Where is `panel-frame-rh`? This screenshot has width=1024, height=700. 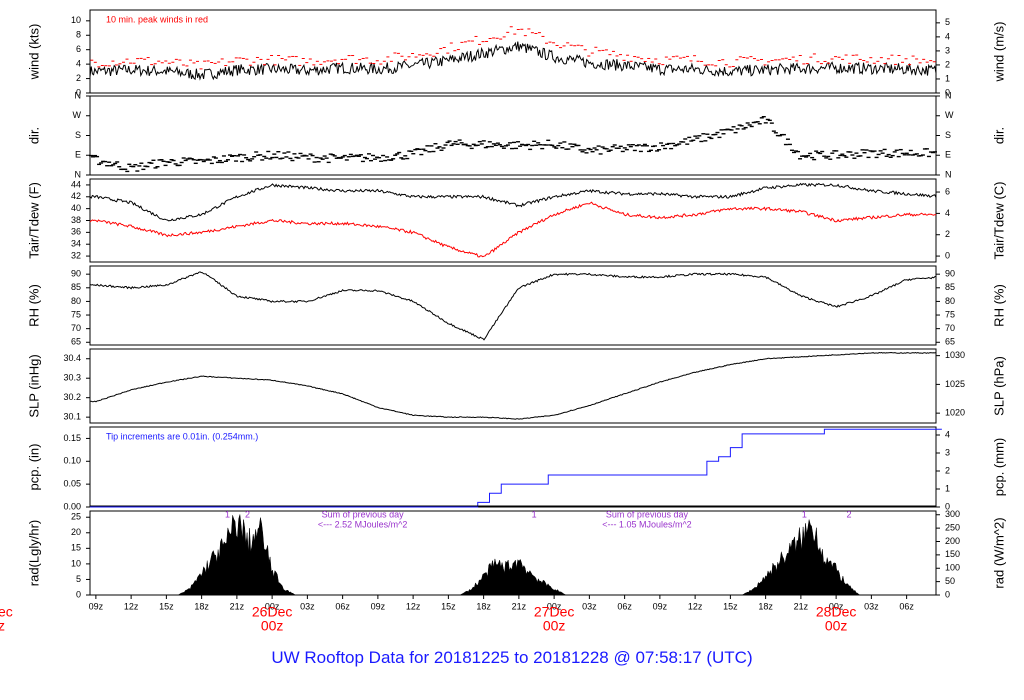 panel-frame-rh is located at coordinates (513, 305).